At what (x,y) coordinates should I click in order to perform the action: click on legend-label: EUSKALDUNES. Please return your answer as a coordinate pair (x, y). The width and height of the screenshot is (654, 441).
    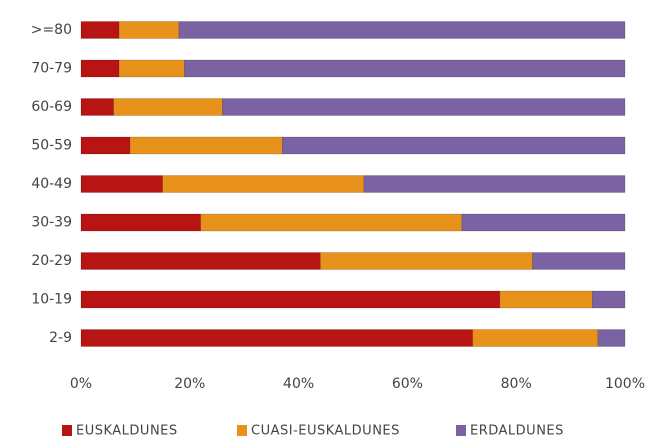
    Looking at the image, I should click on (127, 431).